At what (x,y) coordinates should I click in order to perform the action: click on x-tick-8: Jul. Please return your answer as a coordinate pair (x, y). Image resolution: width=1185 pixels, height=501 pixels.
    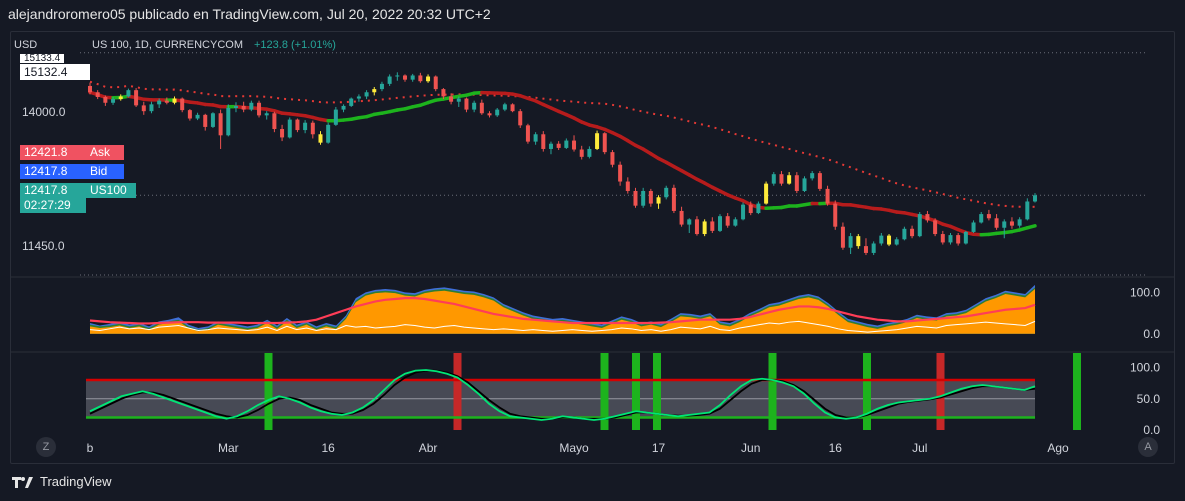
    Looking at the image, I should click on (919, 448).